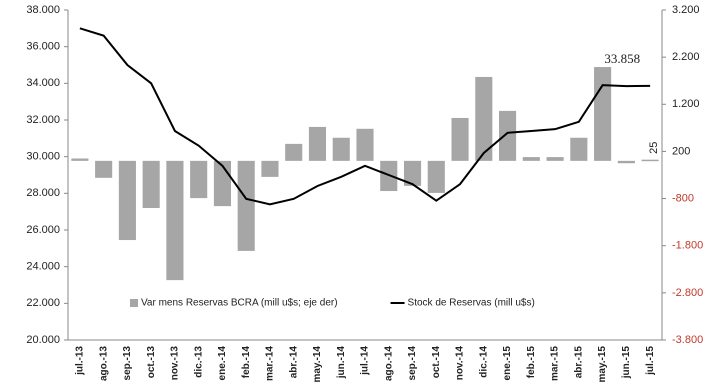 The width and height of the screenshot is (719, 385). Describe the element at coordinates (650, 361) in the screenshot. I see `x-tick-label: jul.-15` at that location.